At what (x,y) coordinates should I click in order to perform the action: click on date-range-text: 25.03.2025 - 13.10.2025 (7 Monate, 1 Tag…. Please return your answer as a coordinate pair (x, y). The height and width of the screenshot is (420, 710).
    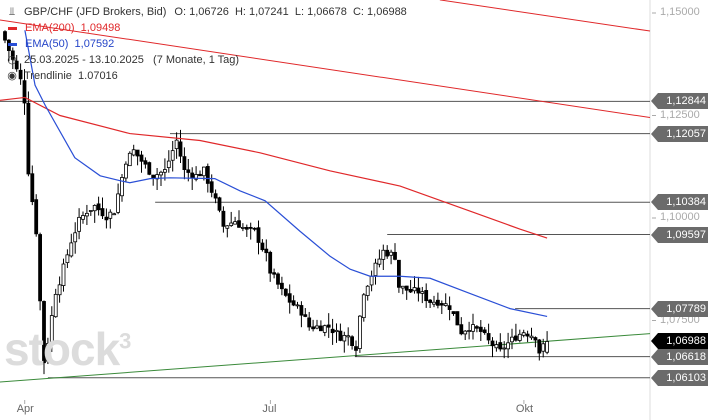
    Looking at the image, I should click on (132, 60).